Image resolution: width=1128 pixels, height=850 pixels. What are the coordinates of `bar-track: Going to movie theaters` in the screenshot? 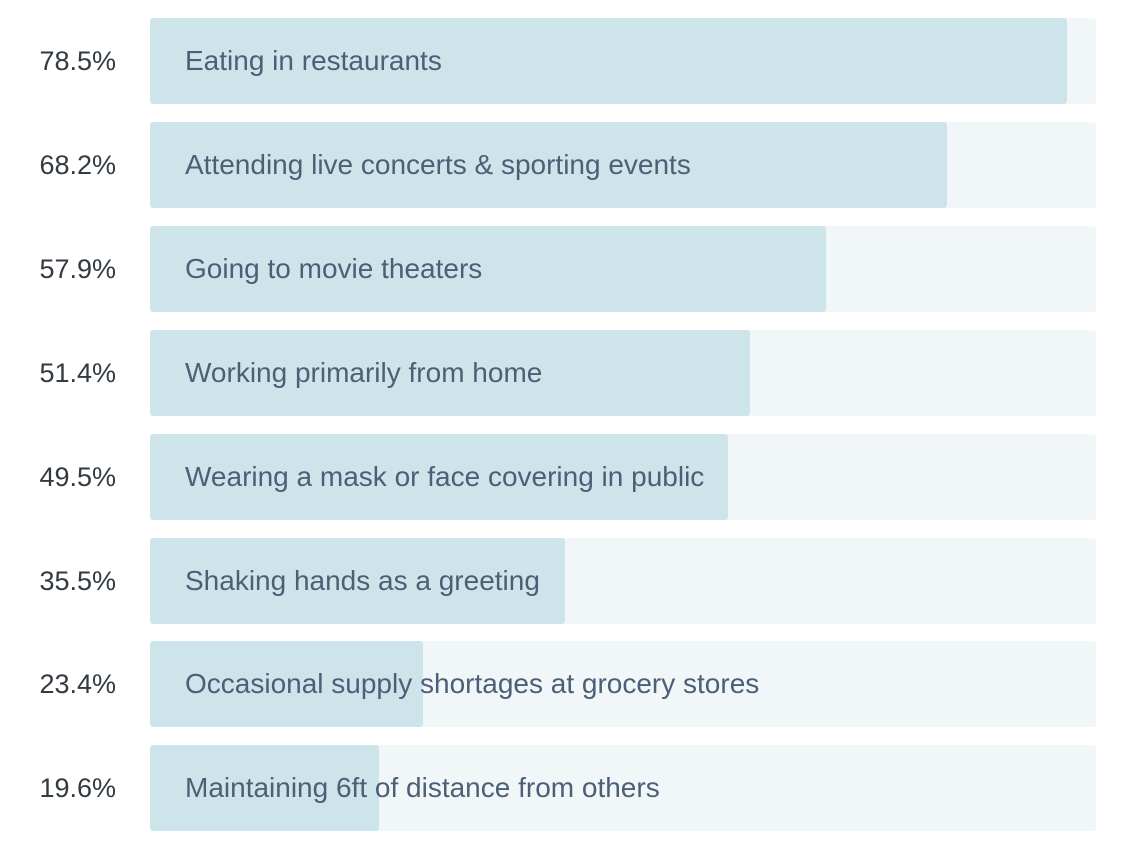 It's located at (623, 268).